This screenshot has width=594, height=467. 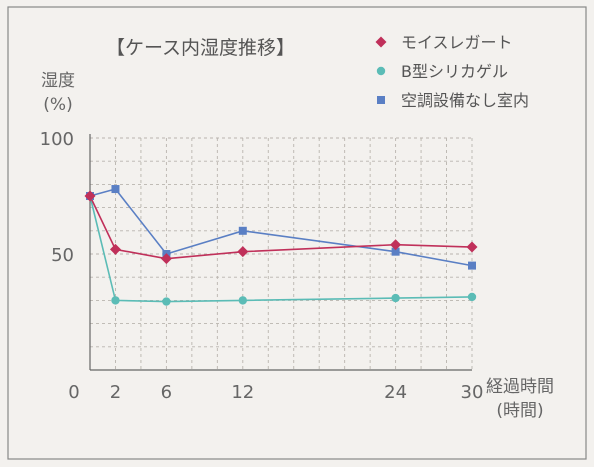 What do you see at coordinates (454, 71) in the screenshot?
I see `legend-label: B型シリカゲル` at bounding box center [454, 71].